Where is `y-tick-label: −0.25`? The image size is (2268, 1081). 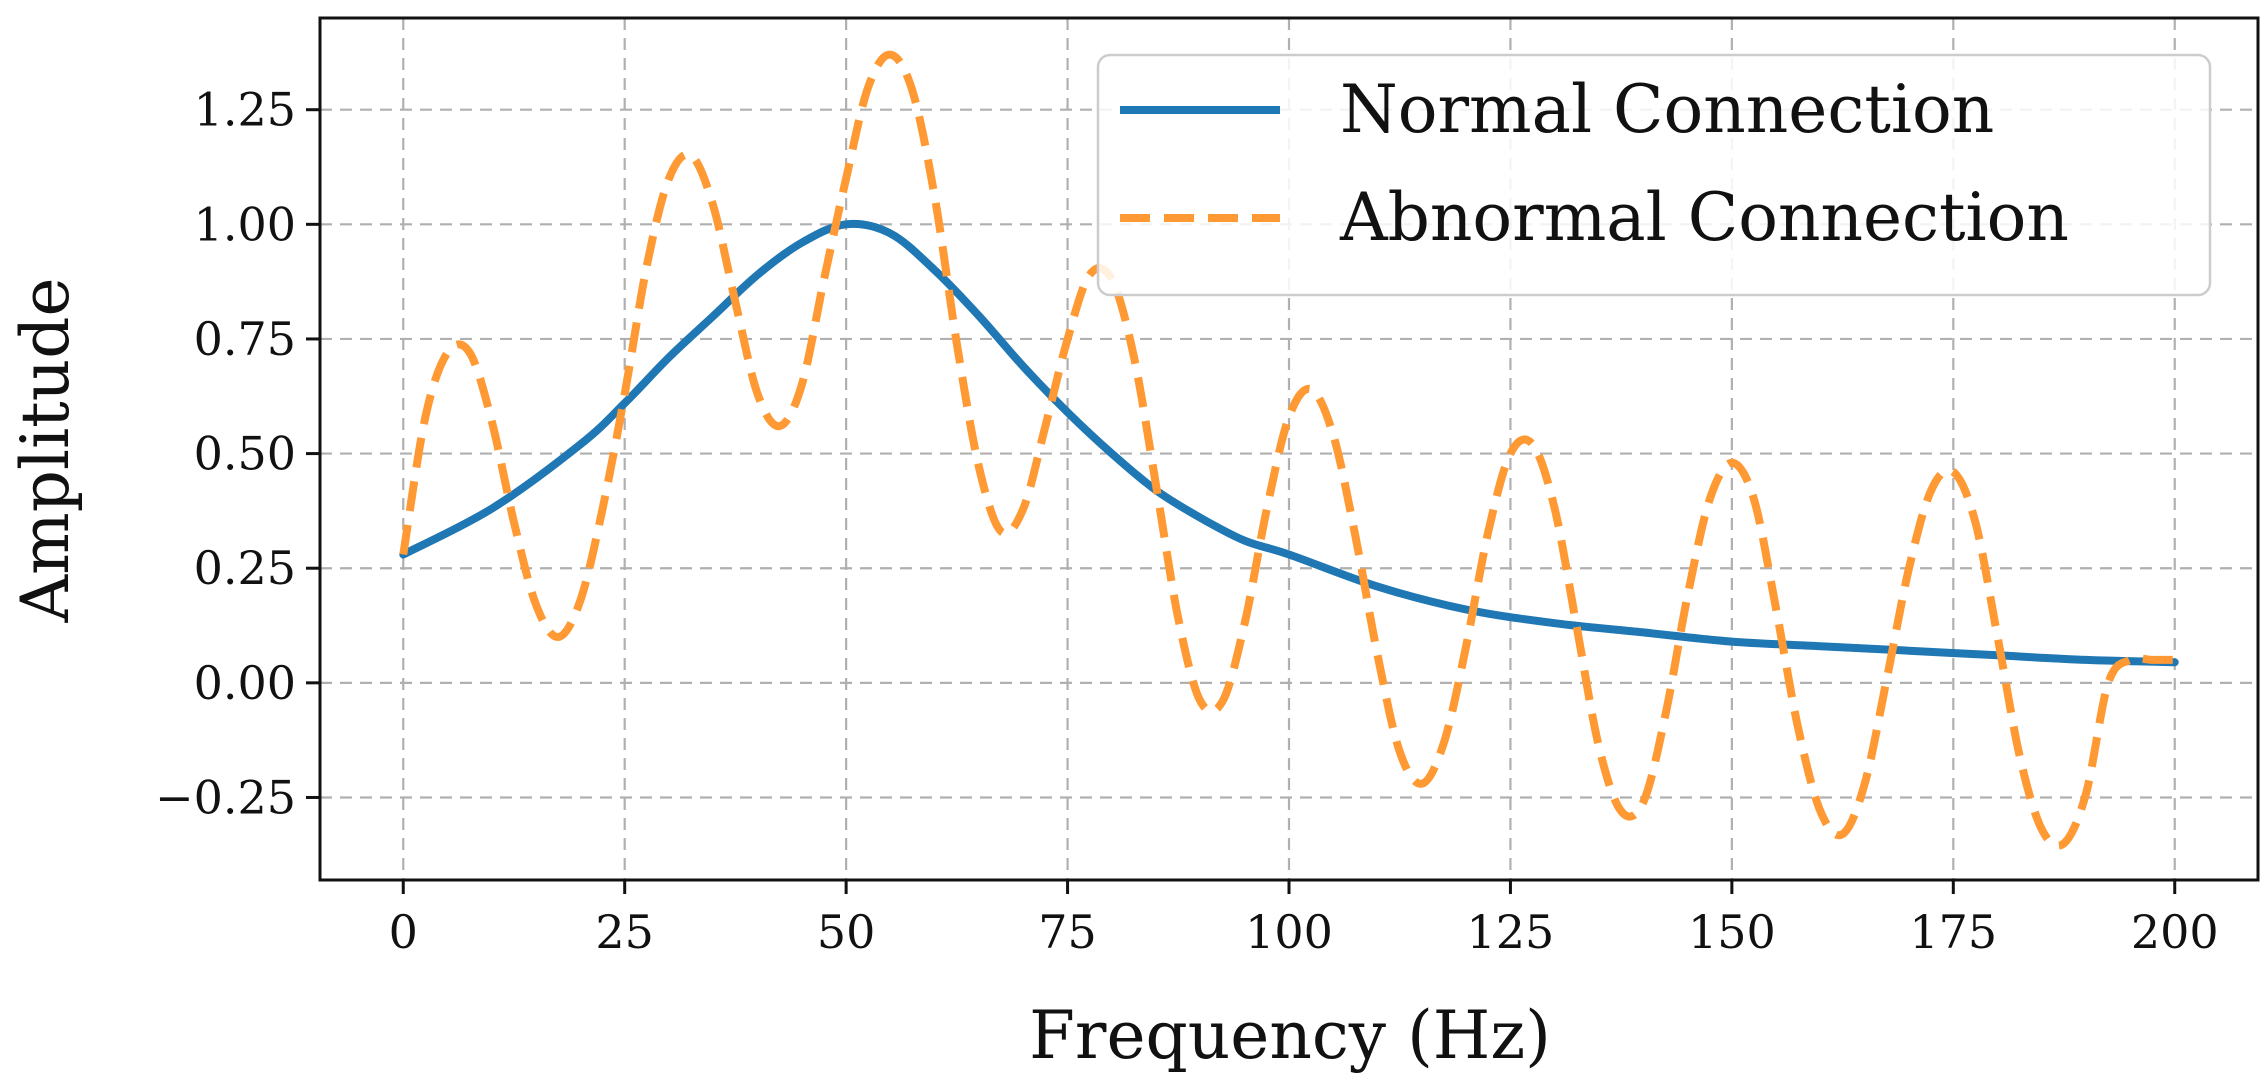
y-tick-label: −0.25 is located at coordinates (225, 797).